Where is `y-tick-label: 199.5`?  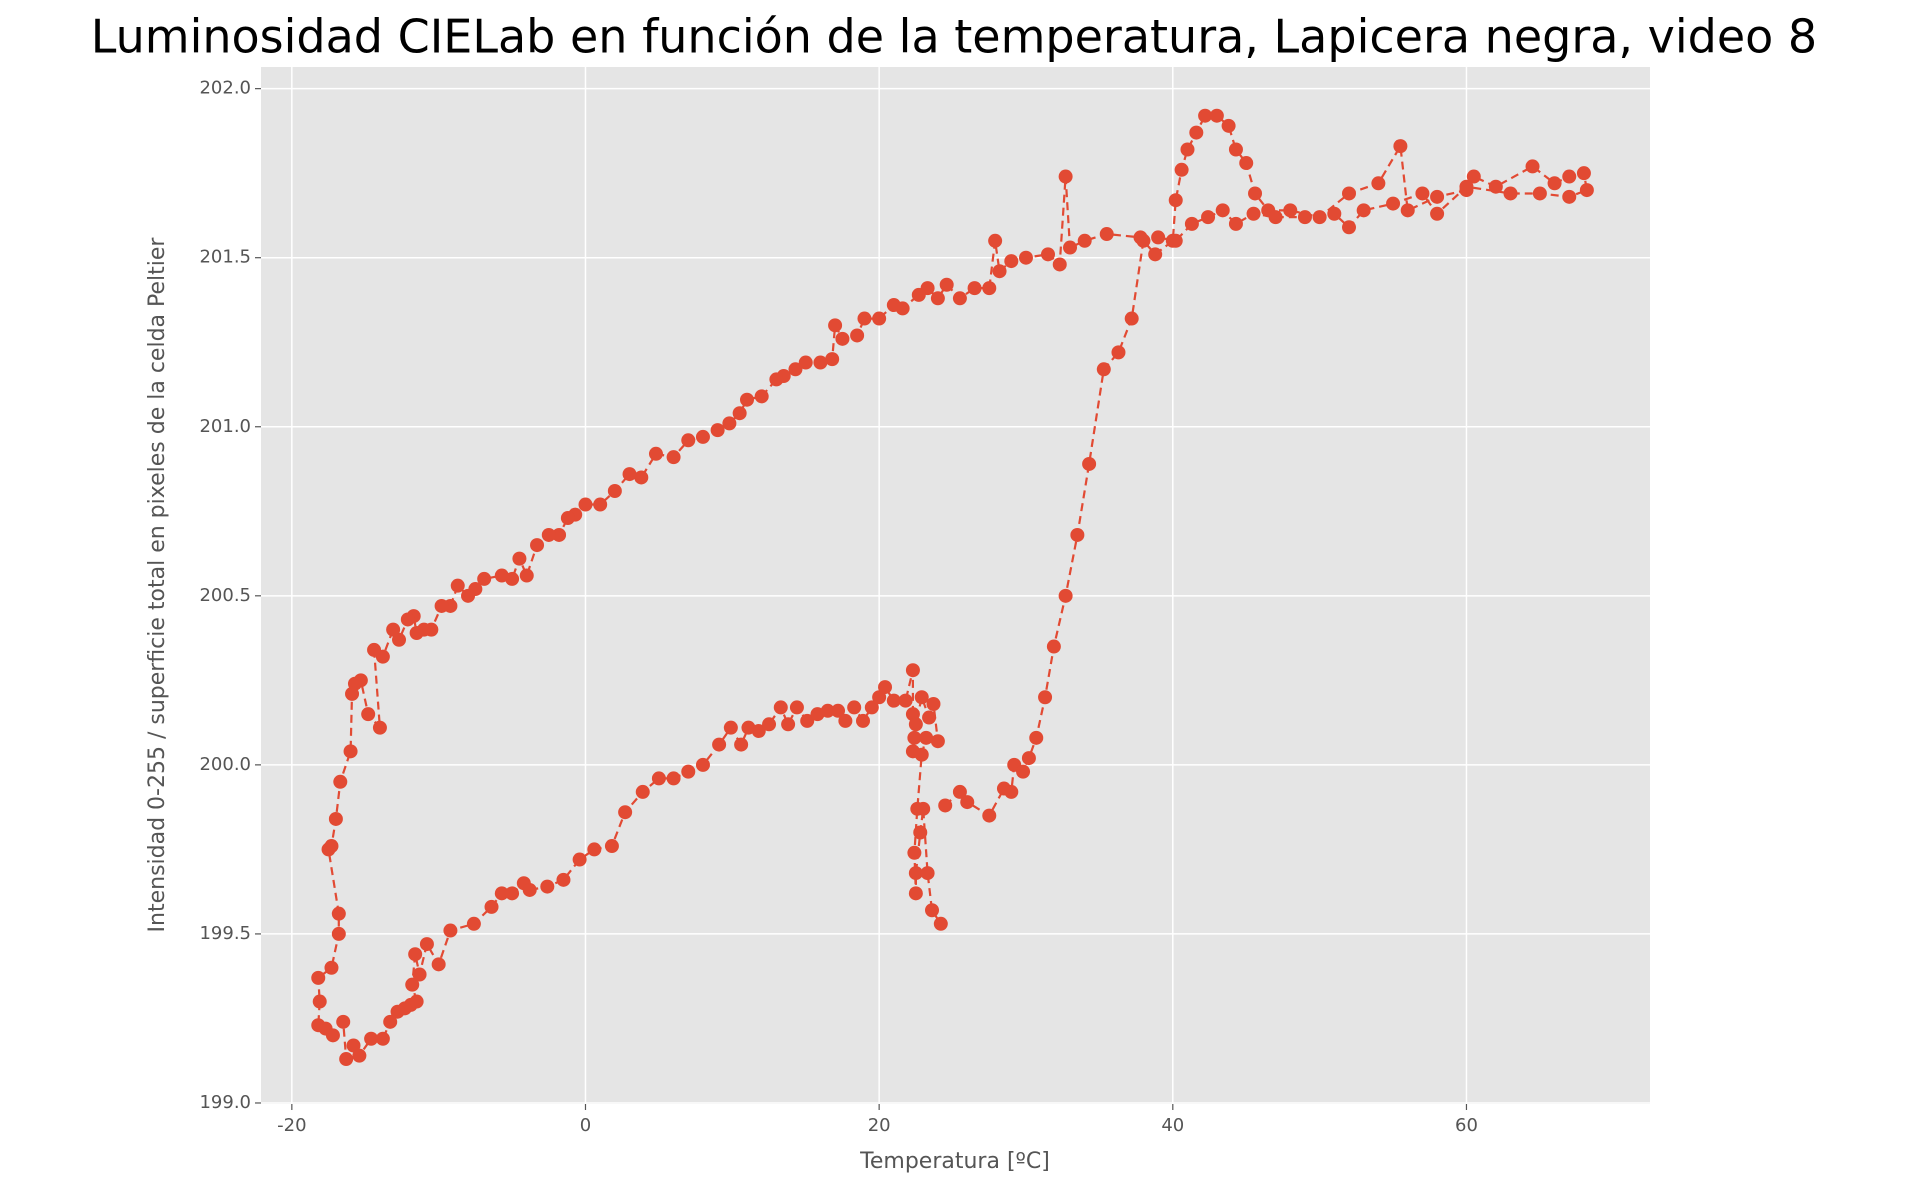 y-tick-label: 199.5 is located at coordinates (225, 933).